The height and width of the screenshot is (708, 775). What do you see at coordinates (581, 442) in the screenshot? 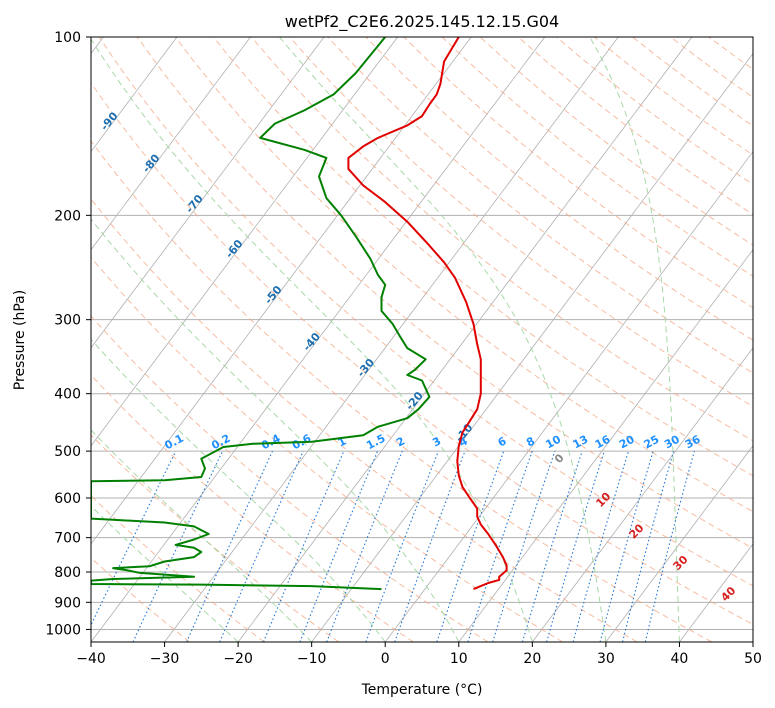
I see `mixing-ratio-label: 13` at bounding box center [581, 442].